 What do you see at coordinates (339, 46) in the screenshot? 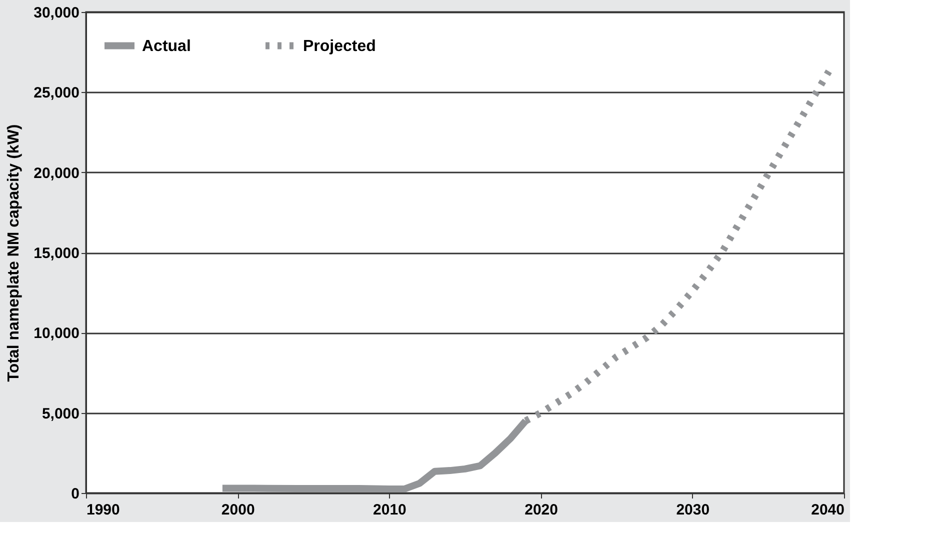
I see `legend-label: Projected` at bounding box center [339, 46].